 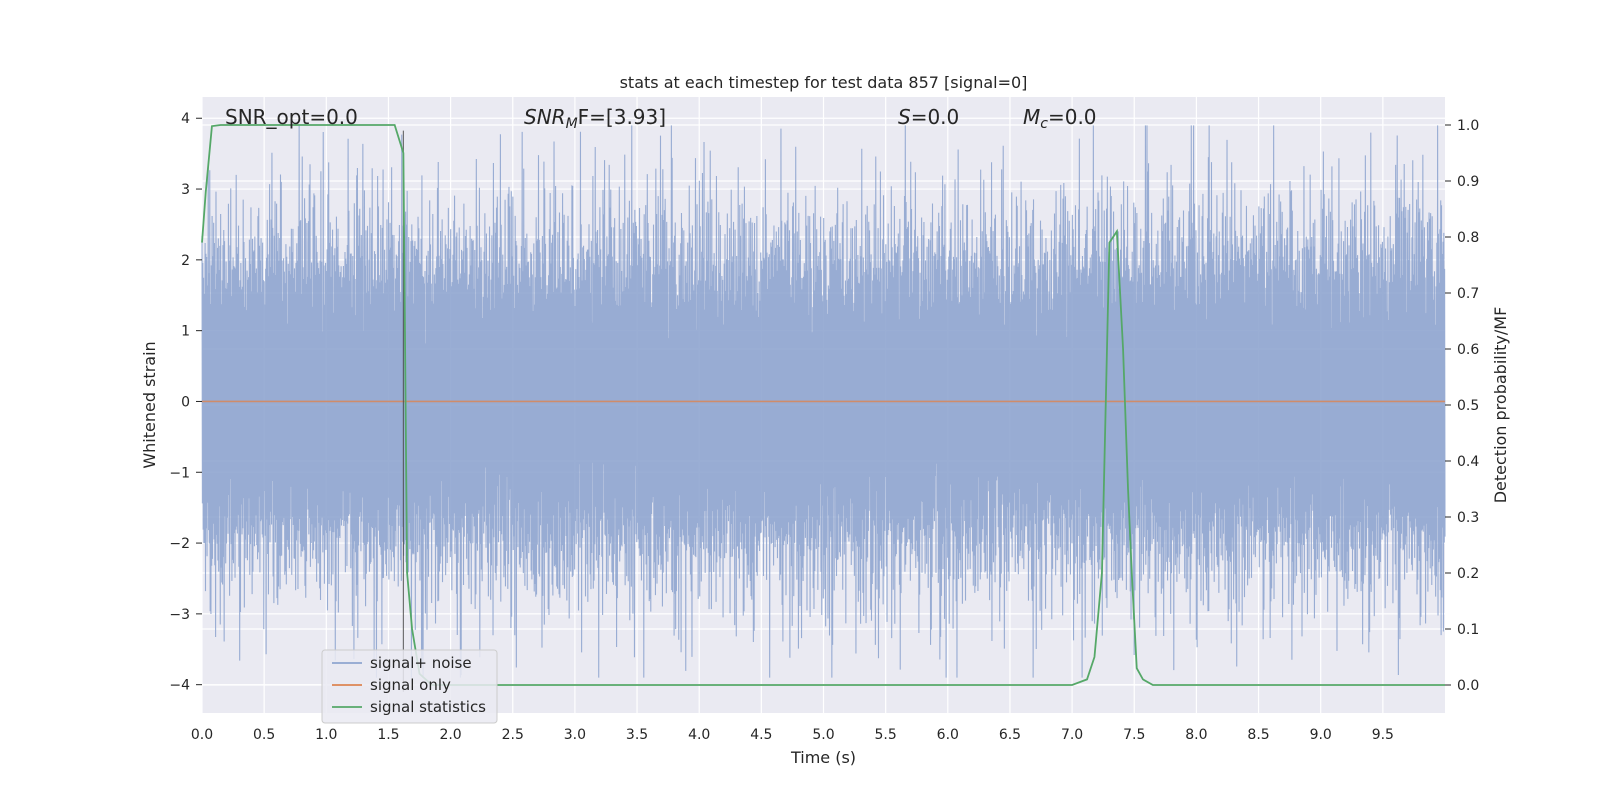 What do you see at coordinates (1468, 182) in the screenshot?
I see `y2-tick-label: 0.9` at bounding box center [1468, 182].